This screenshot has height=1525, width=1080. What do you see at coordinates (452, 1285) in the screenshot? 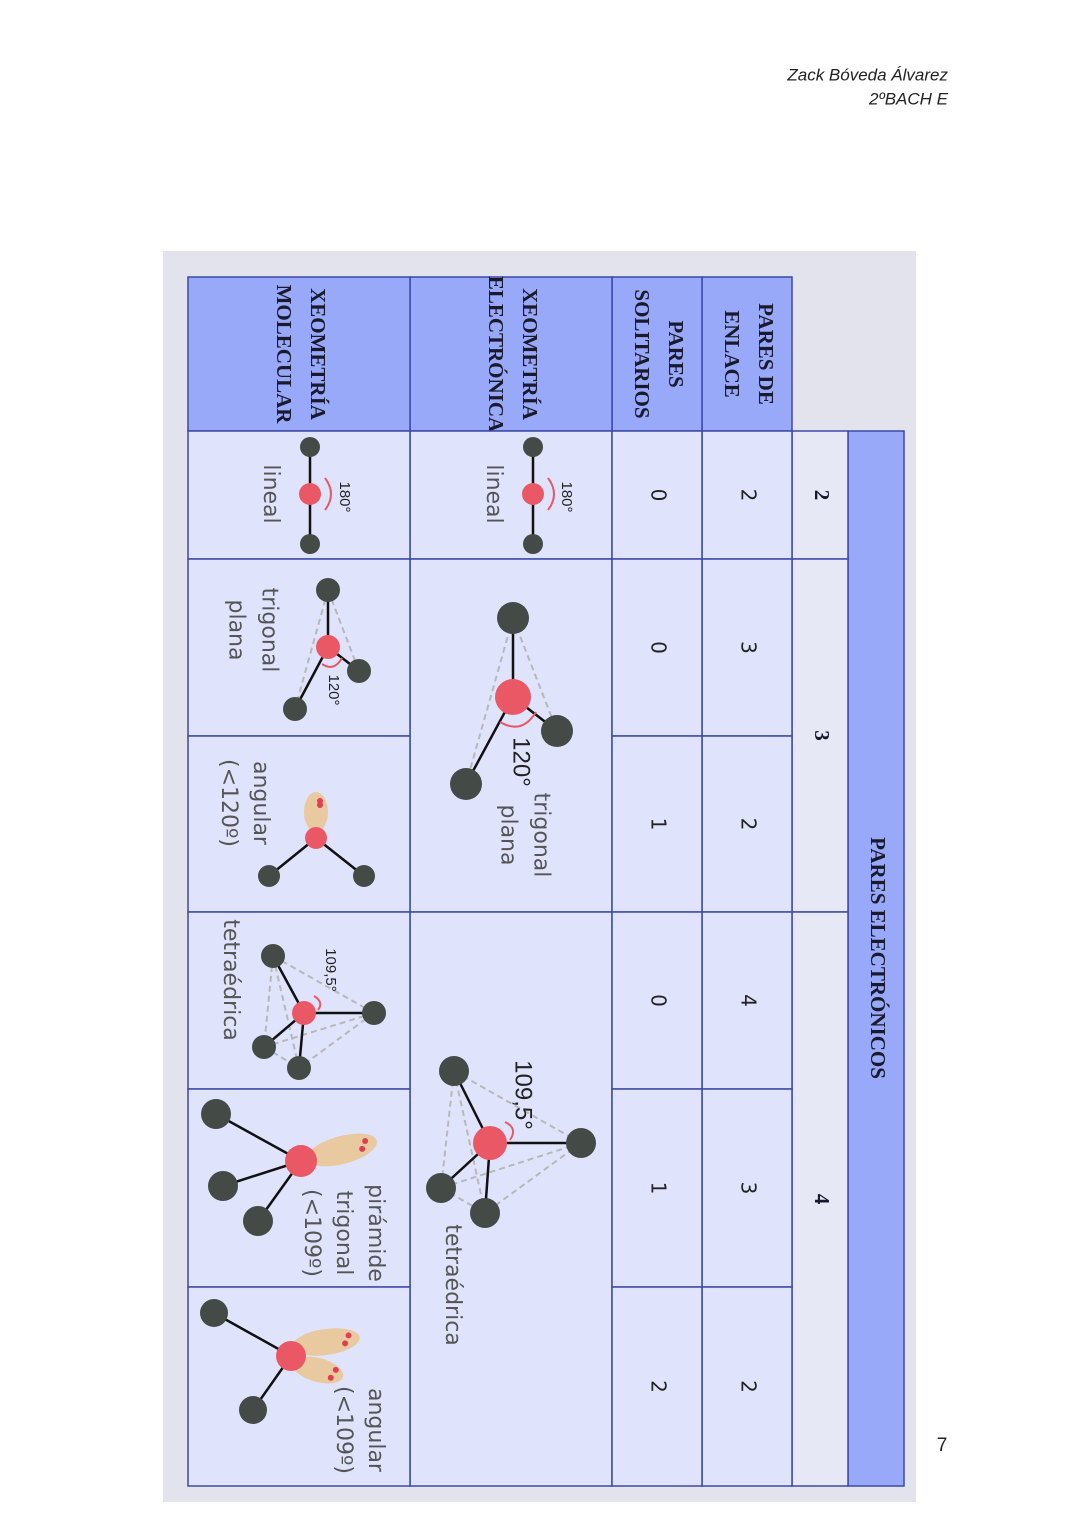
I see `electronic-geometry: tetraédrica` at bounding box center [452, 1285].